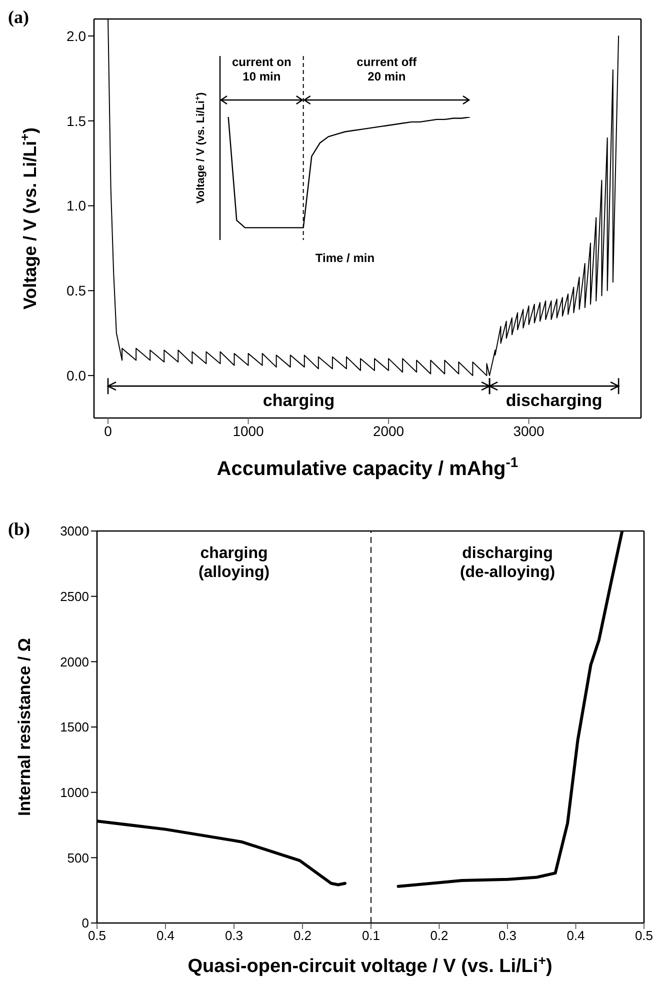 This screenshot has height=995, width=666. I want to click on annotation: current on 10 min, so click(262, 69).